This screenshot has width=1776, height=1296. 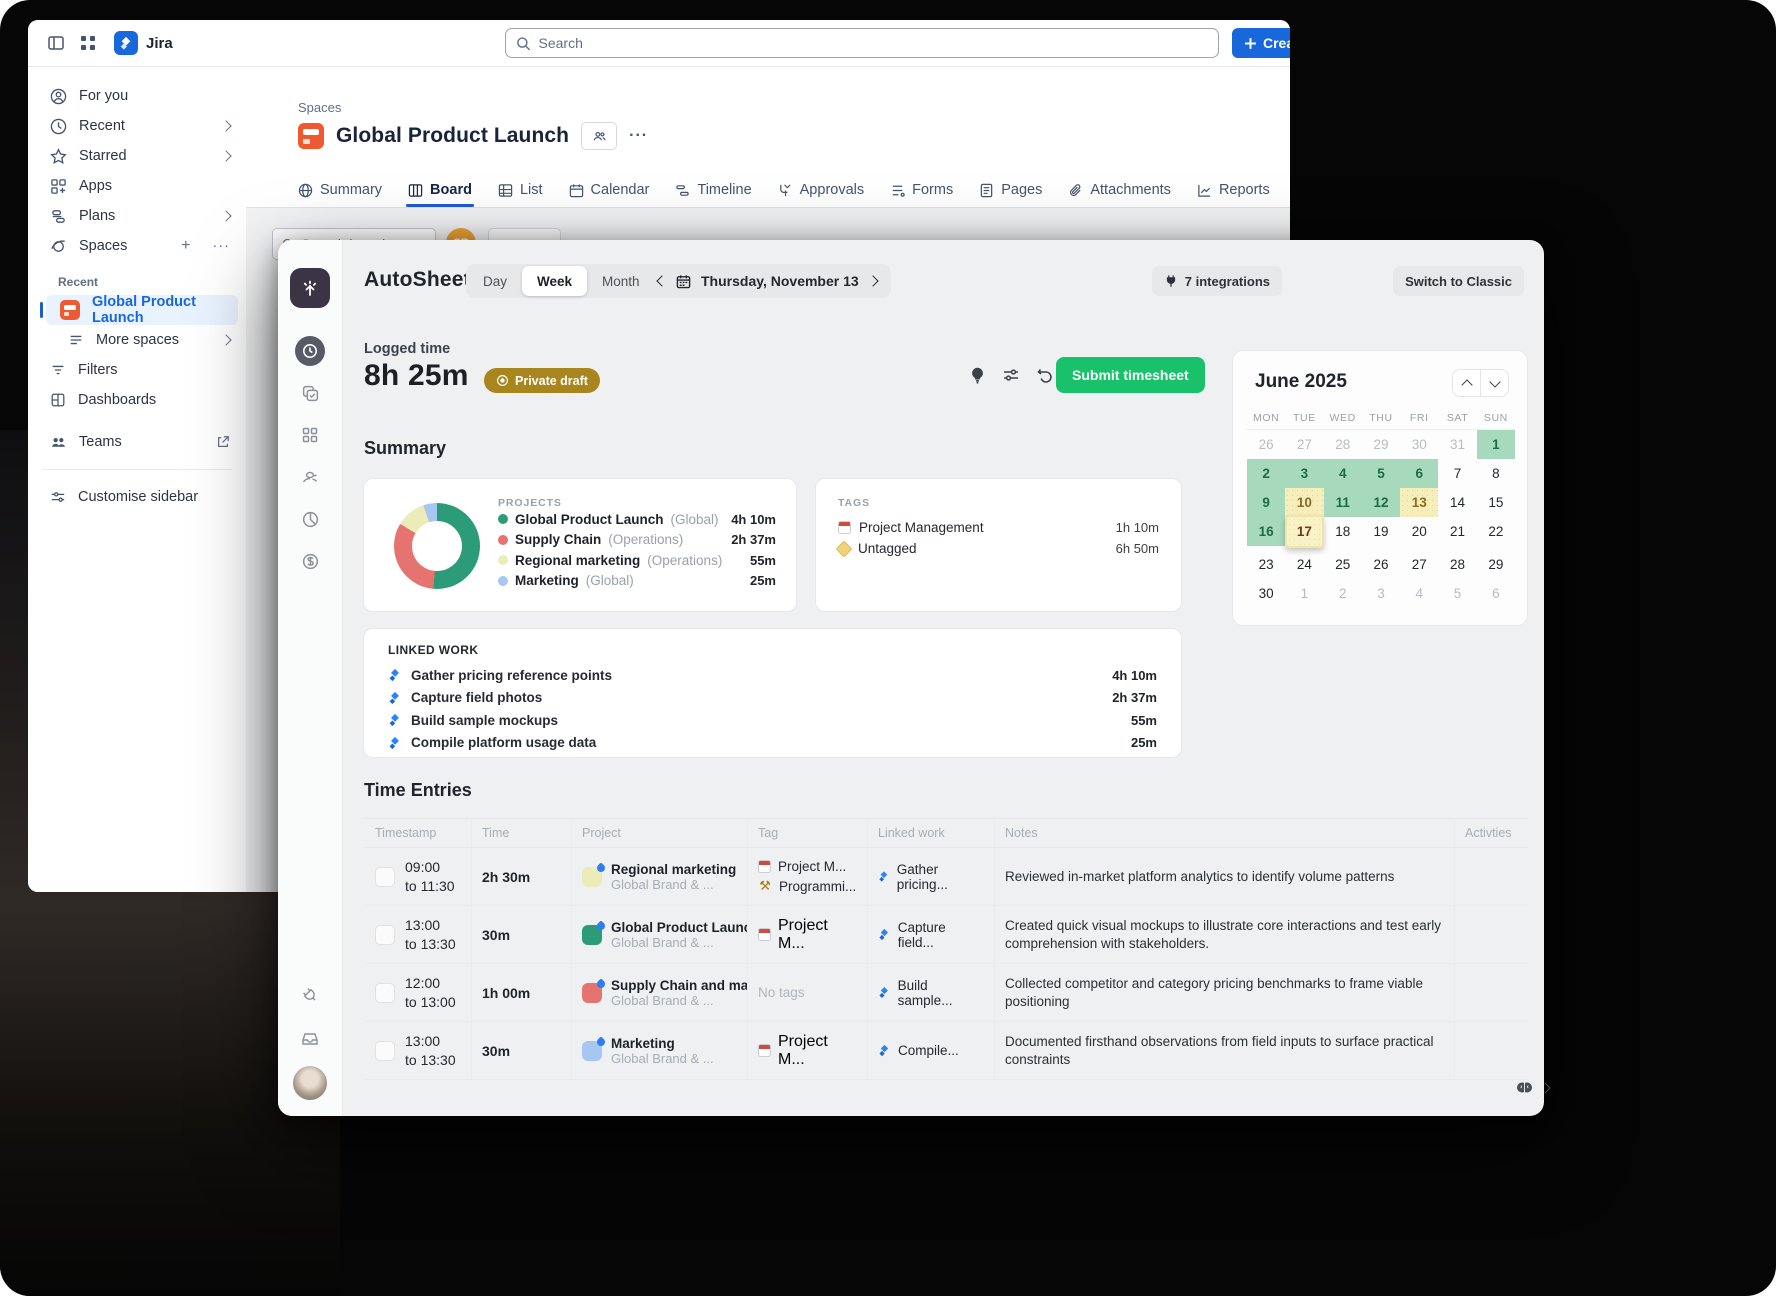 What do you see at coordinates (310, 561) in the screenshot?
I see `rail-billing-icon` at bounding box center [310, 561].